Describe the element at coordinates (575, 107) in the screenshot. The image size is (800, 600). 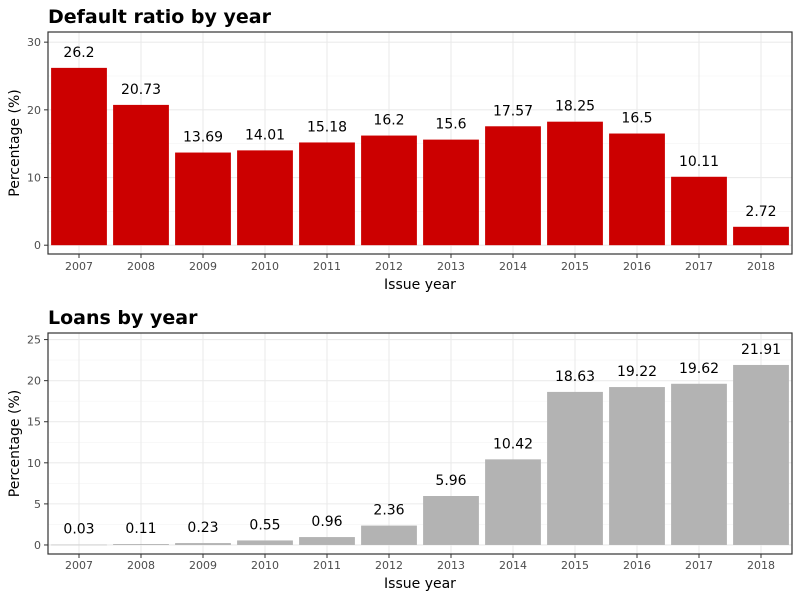
I see `data-label-2015: 18.25` at that location.